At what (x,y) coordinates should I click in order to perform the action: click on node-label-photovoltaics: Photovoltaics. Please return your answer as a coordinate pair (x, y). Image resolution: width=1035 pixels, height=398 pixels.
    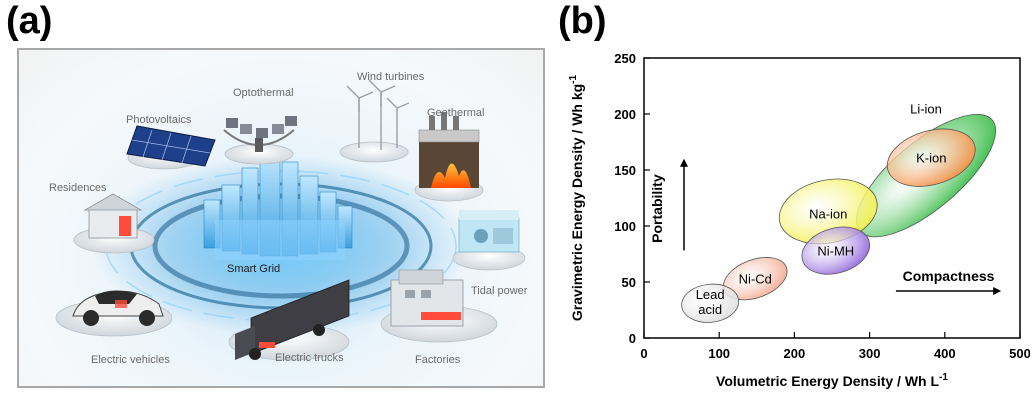
    Looking at the image, I should click on (159, 120).